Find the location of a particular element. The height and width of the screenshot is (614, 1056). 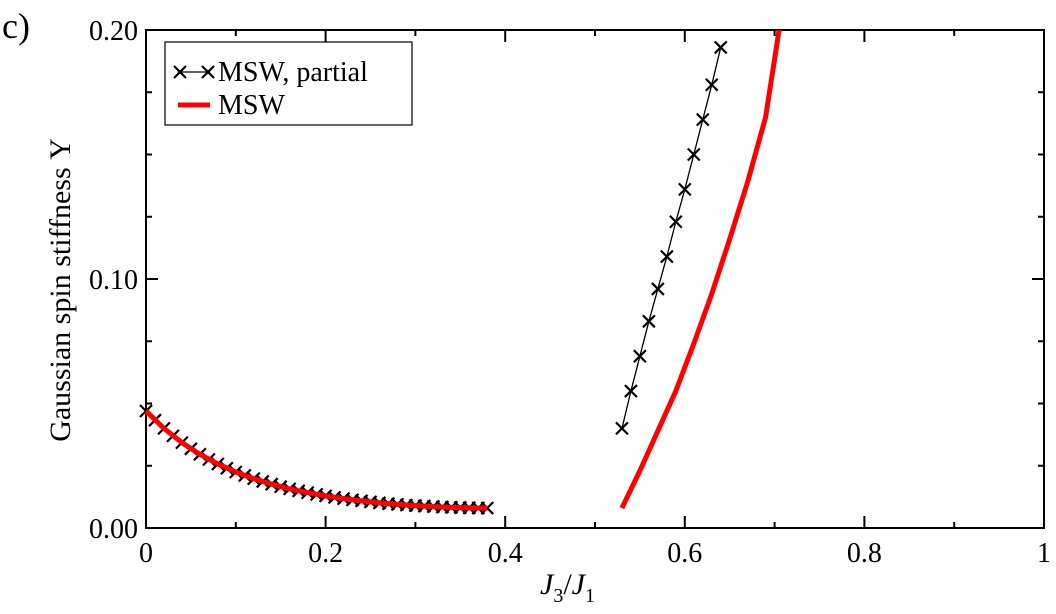

x-tick-label: 0.8 is located at coordinates (864, 553).